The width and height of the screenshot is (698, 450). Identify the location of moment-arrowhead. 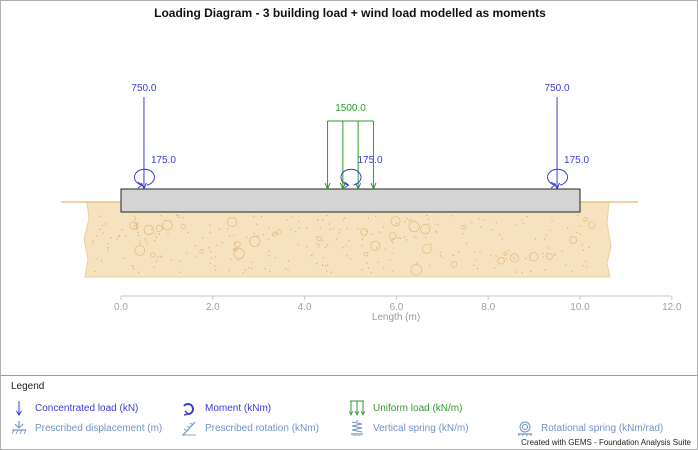
(347, 185).